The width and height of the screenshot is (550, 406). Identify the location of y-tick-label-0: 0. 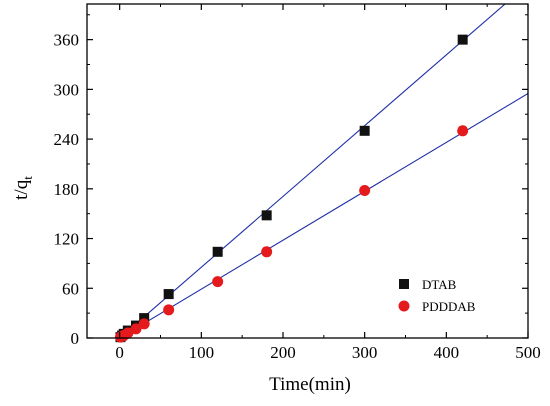
(75, 338).